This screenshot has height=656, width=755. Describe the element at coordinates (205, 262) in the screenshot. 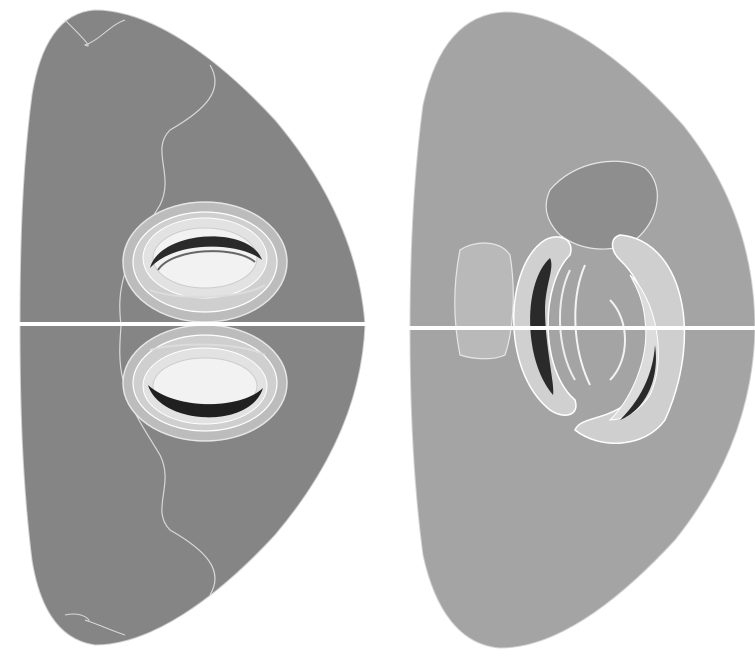

I see `left-upper-mode` at that location.